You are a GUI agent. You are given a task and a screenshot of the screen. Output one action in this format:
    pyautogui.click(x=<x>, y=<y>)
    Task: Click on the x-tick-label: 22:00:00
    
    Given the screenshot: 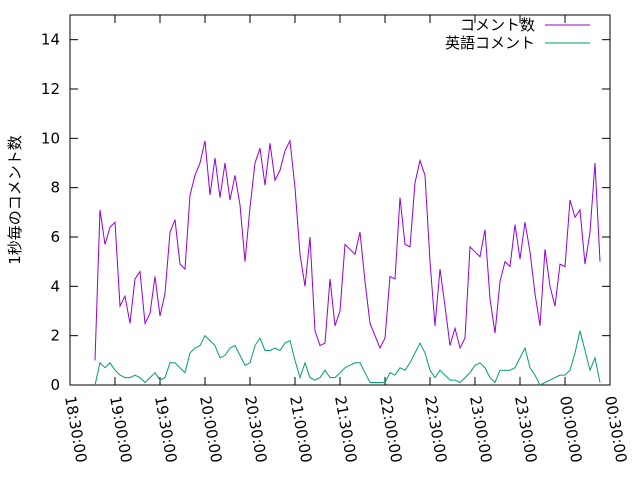 What is the action you would take?
    pyautogui.click(x=390, y=429)
    